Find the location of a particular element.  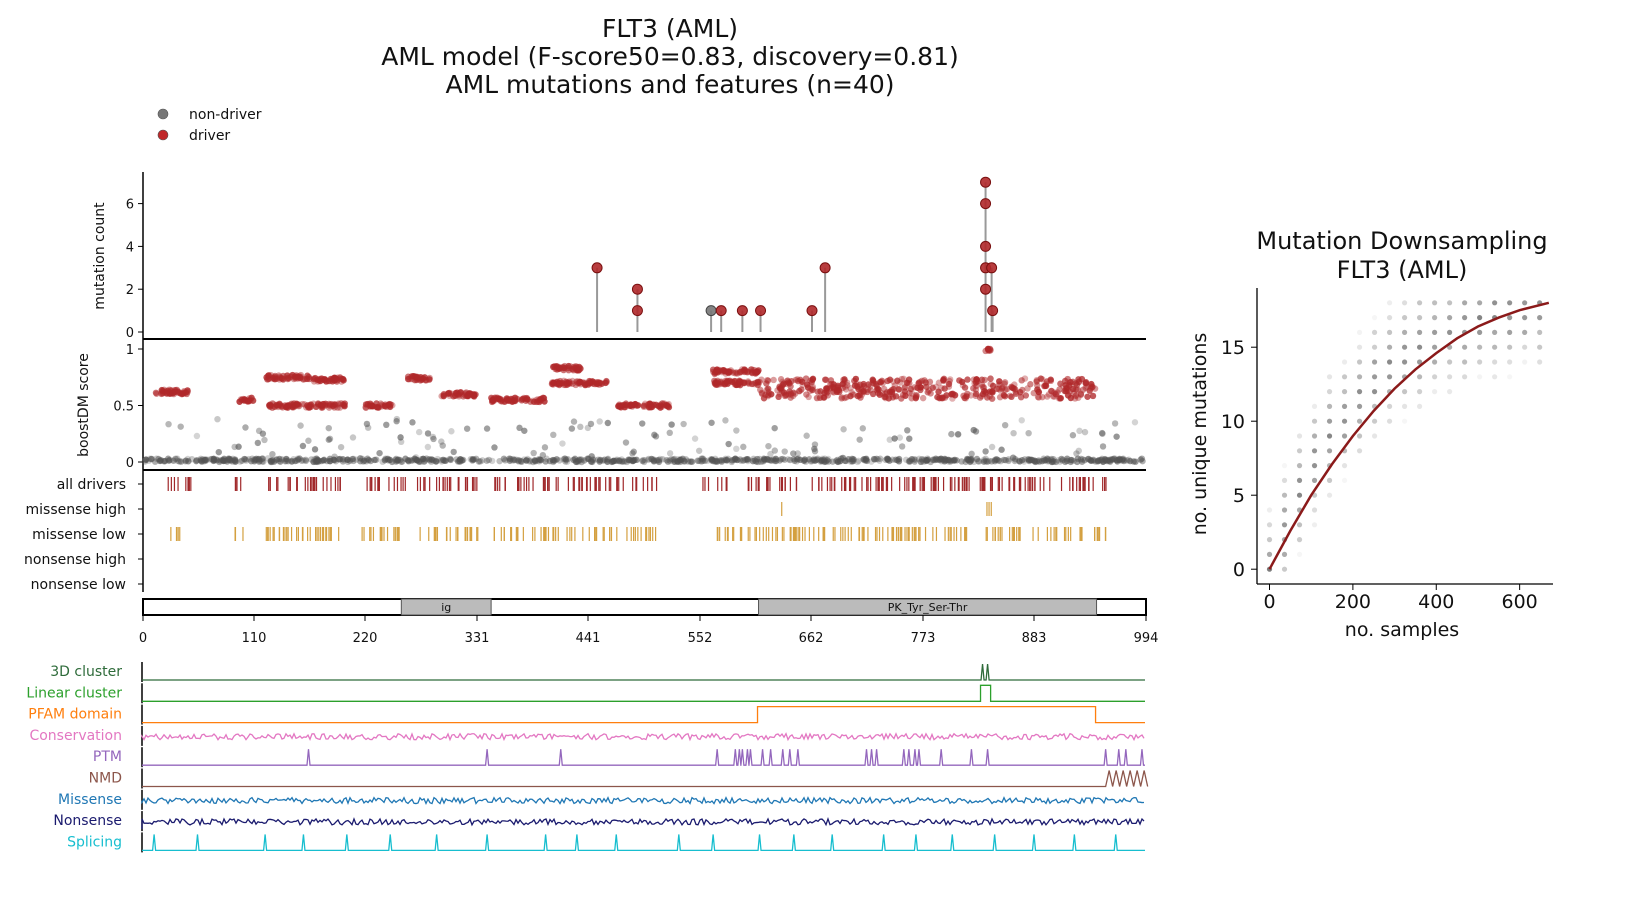

downsampling-ytick-label: 5 is located at coordinates (1239, 496).